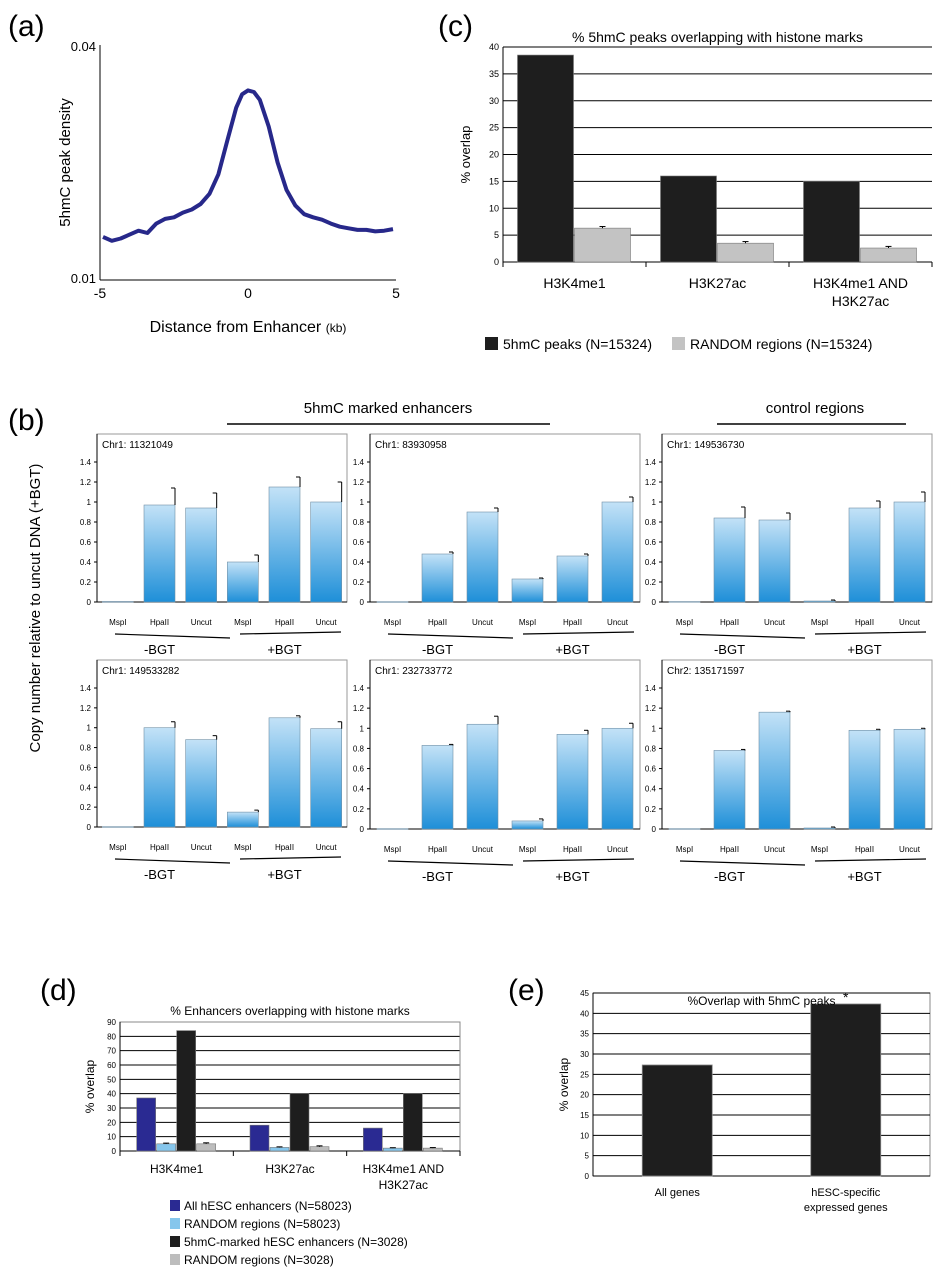 This screenshot has height=1283, width=936. What do you see at coordinates (584, 1135) in the screenshot?
I see `e-y-tick-label: 10` at bounding box center [584, 1135].